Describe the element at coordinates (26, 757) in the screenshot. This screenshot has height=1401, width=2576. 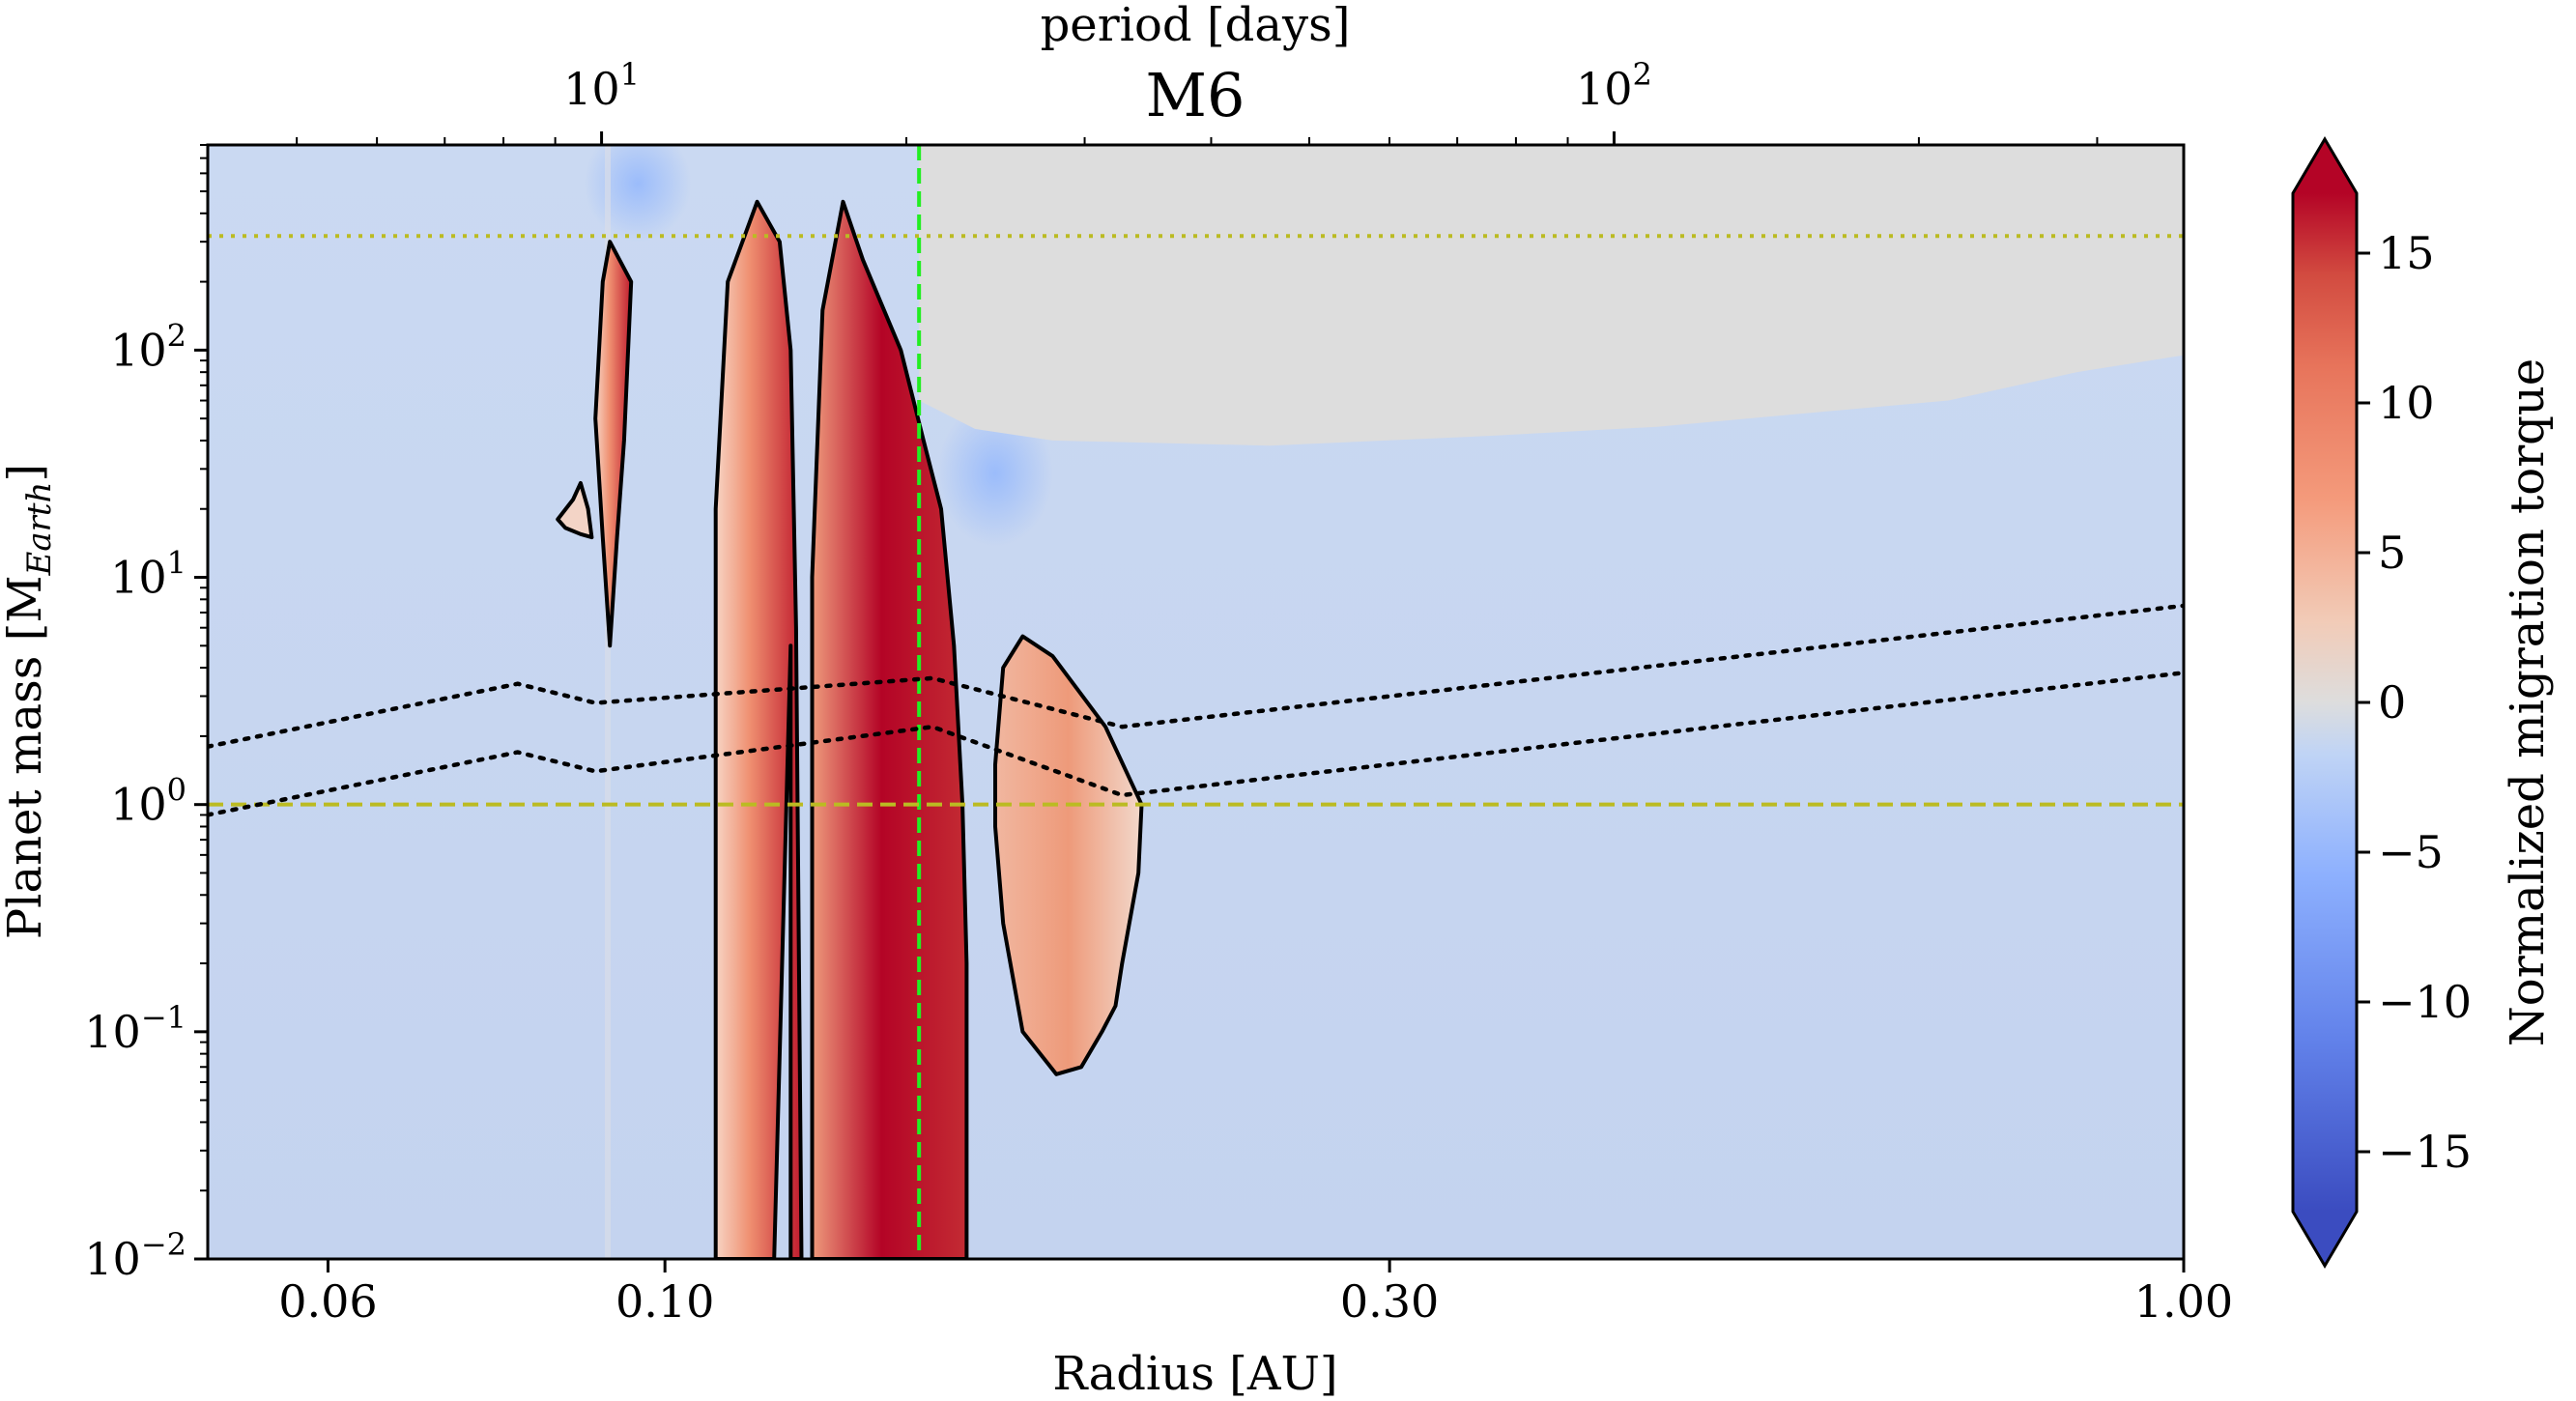
I see `y-axis-label-main: Planet mass [M` at that location.